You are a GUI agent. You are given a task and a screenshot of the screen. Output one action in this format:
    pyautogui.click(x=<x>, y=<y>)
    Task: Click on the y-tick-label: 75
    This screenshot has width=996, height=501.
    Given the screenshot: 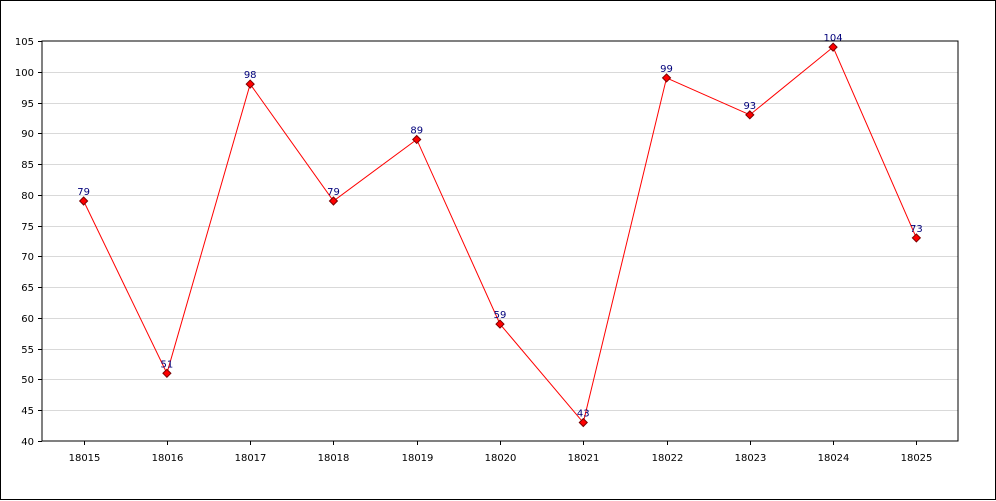 What is the action you would take?
    pyautogui.click(x=27, y=227)
    